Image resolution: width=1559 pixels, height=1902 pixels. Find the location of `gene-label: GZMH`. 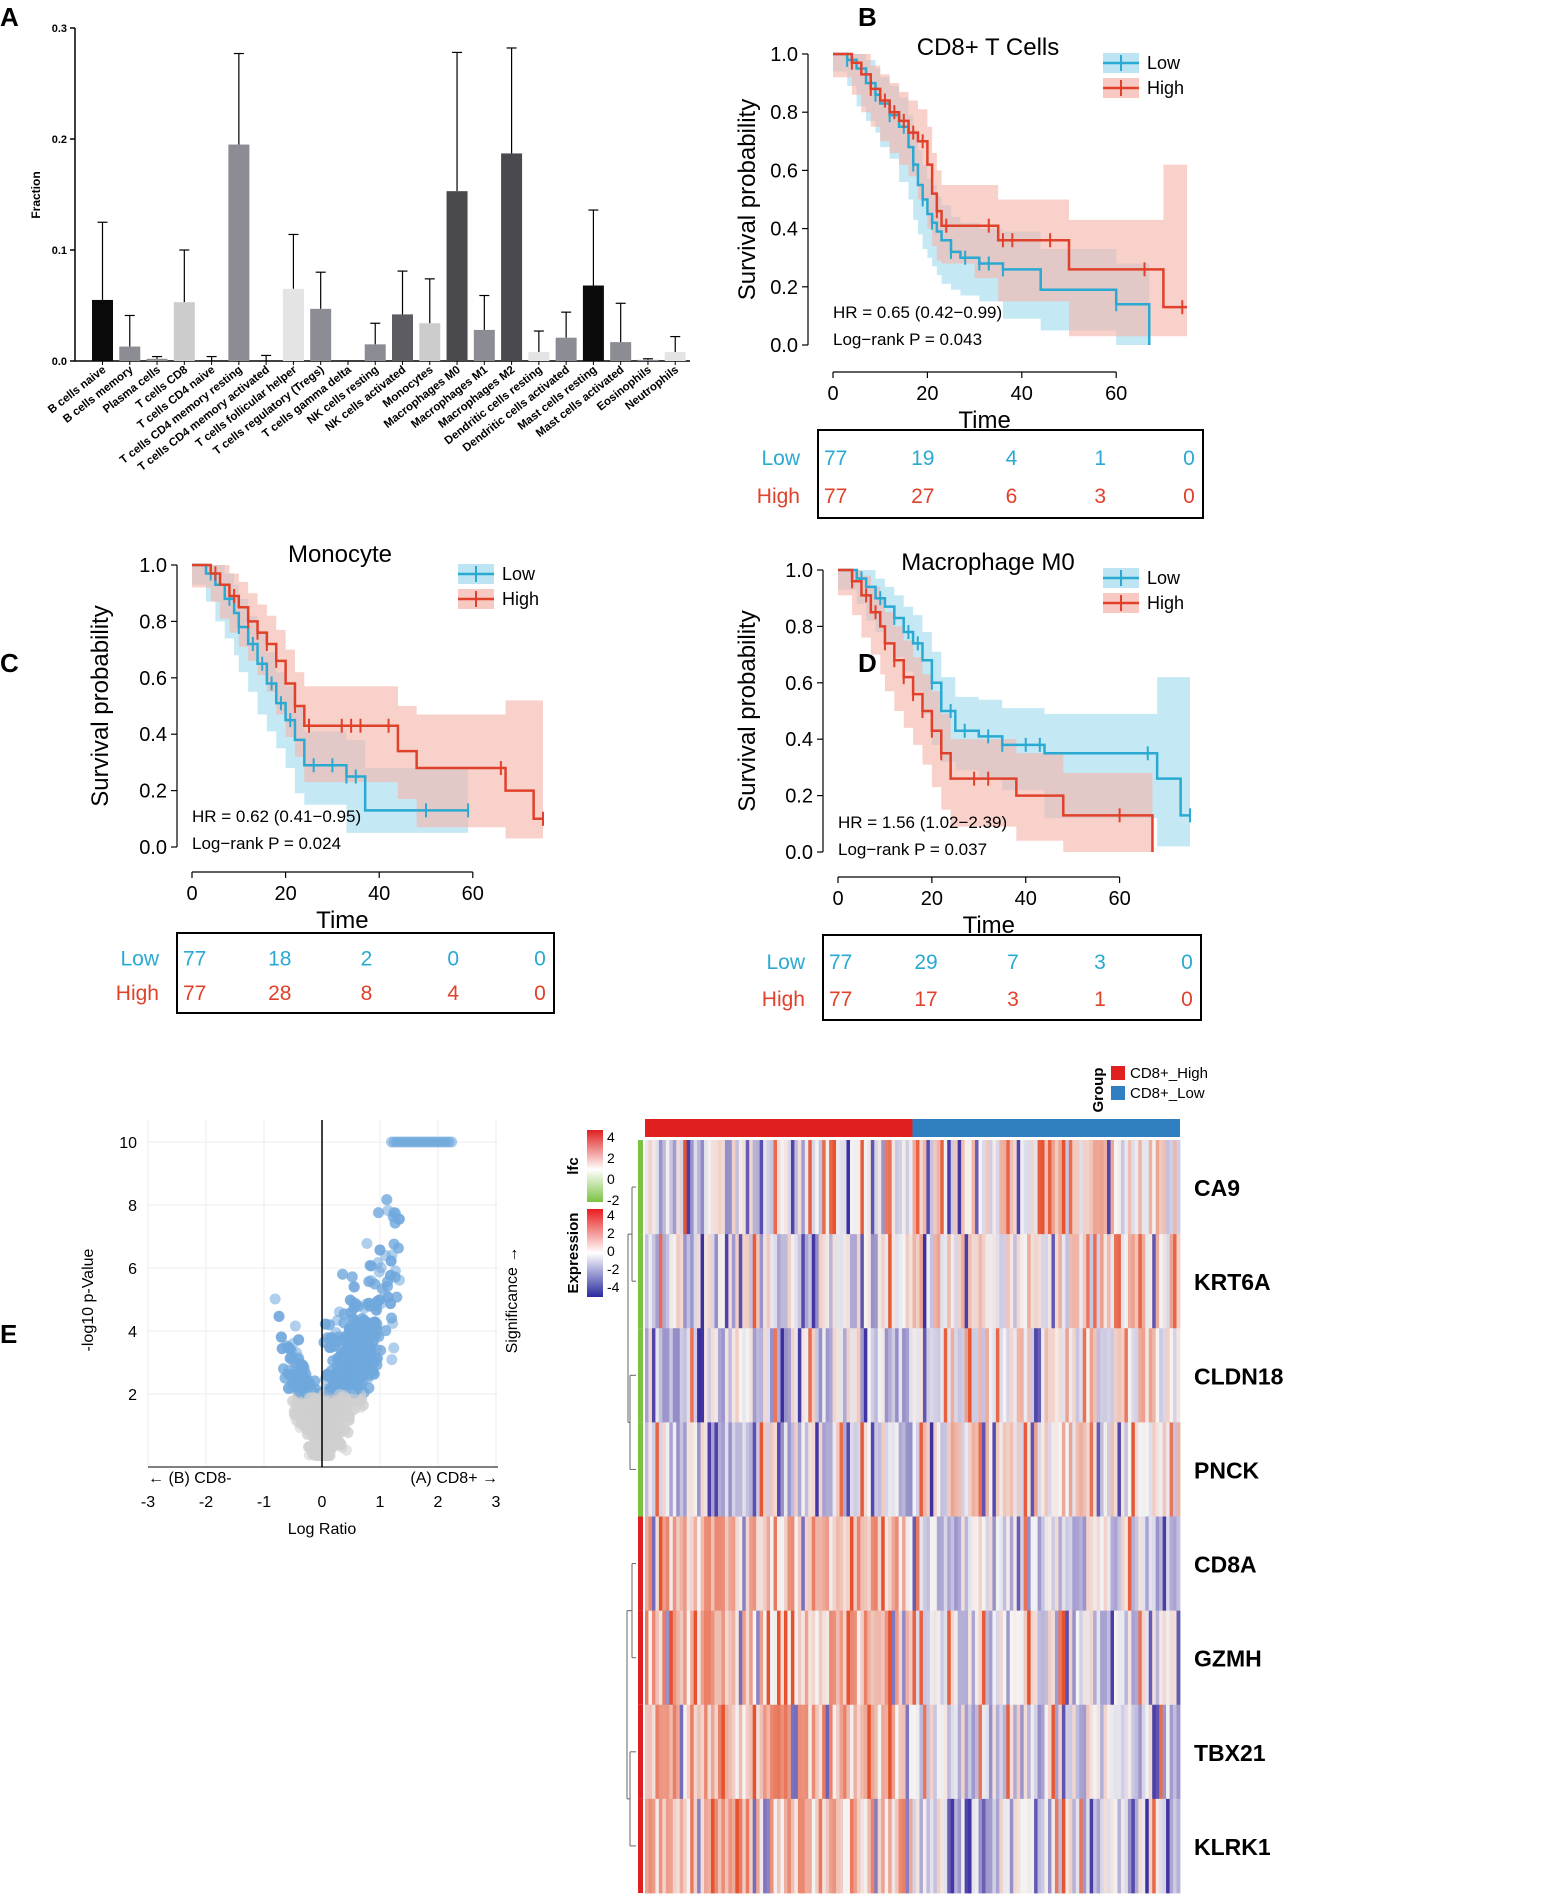

gene-label: GZMH is located at coordinates (1228, 1659).